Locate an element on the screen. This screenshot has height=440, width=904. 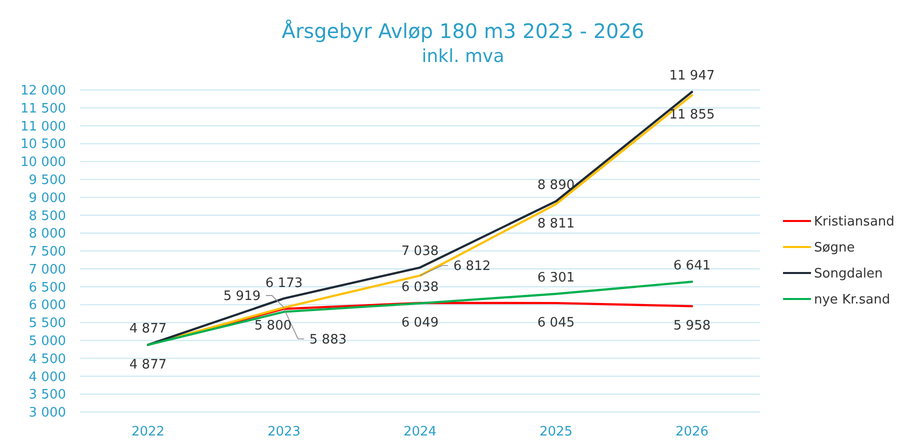
y-tick-label: 12 000 is located at coordinates (43, 91).